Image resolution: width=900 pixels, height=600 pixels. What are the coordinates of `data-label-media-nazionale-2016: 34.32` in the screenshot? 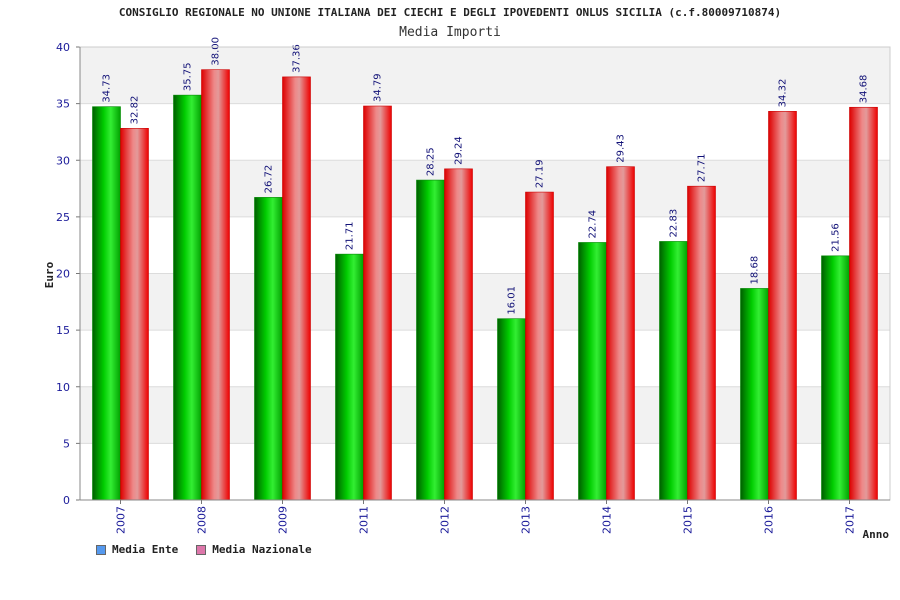 It's located at (783, 93).